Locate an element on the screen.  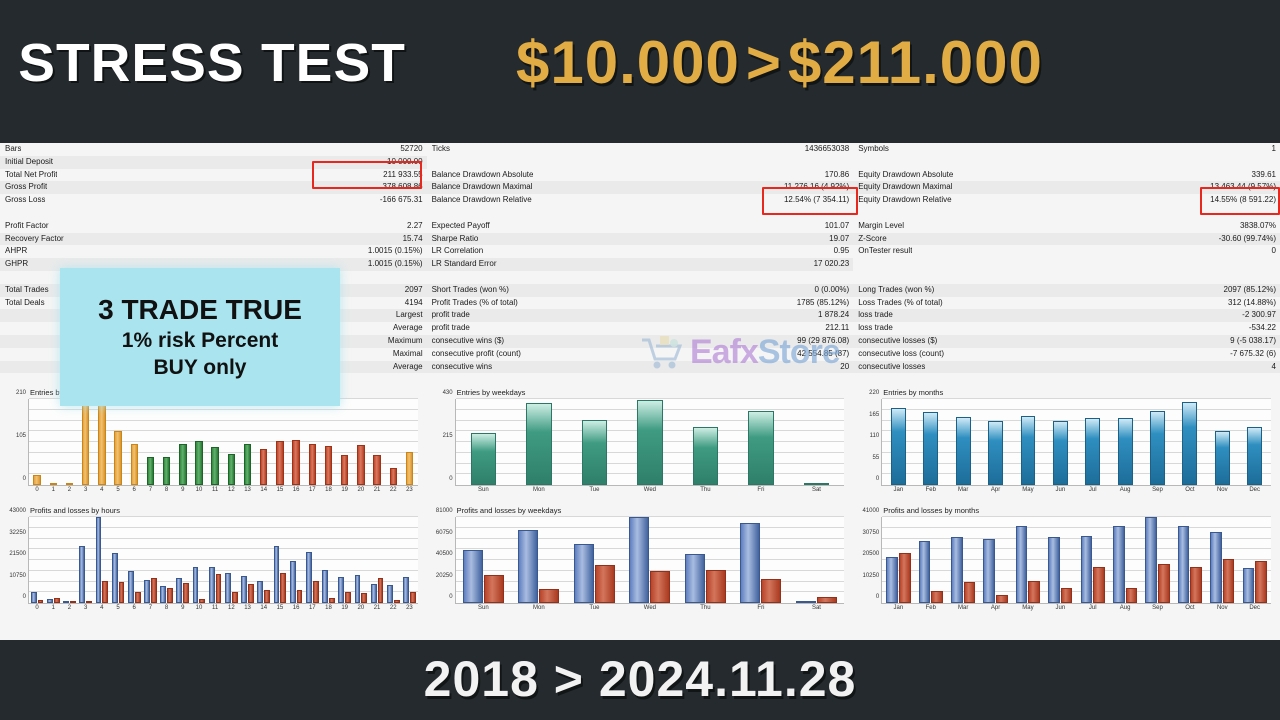
row-value: 19.07 is located at coordinates (839, 238).